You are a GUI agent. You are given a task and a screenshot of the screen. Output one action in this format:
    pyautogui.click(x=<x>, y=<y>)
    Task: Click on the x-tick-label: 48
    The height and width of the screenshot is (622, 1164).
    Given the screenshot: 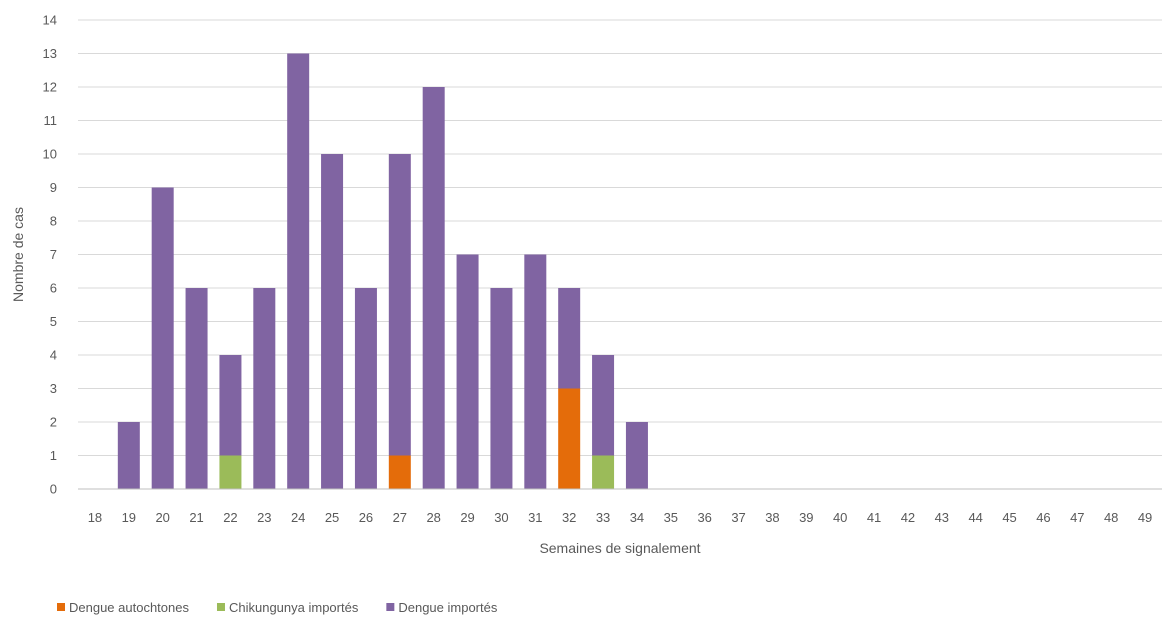 What is the action you would take?
    pyautogui.click(x=1111, y=517)
    